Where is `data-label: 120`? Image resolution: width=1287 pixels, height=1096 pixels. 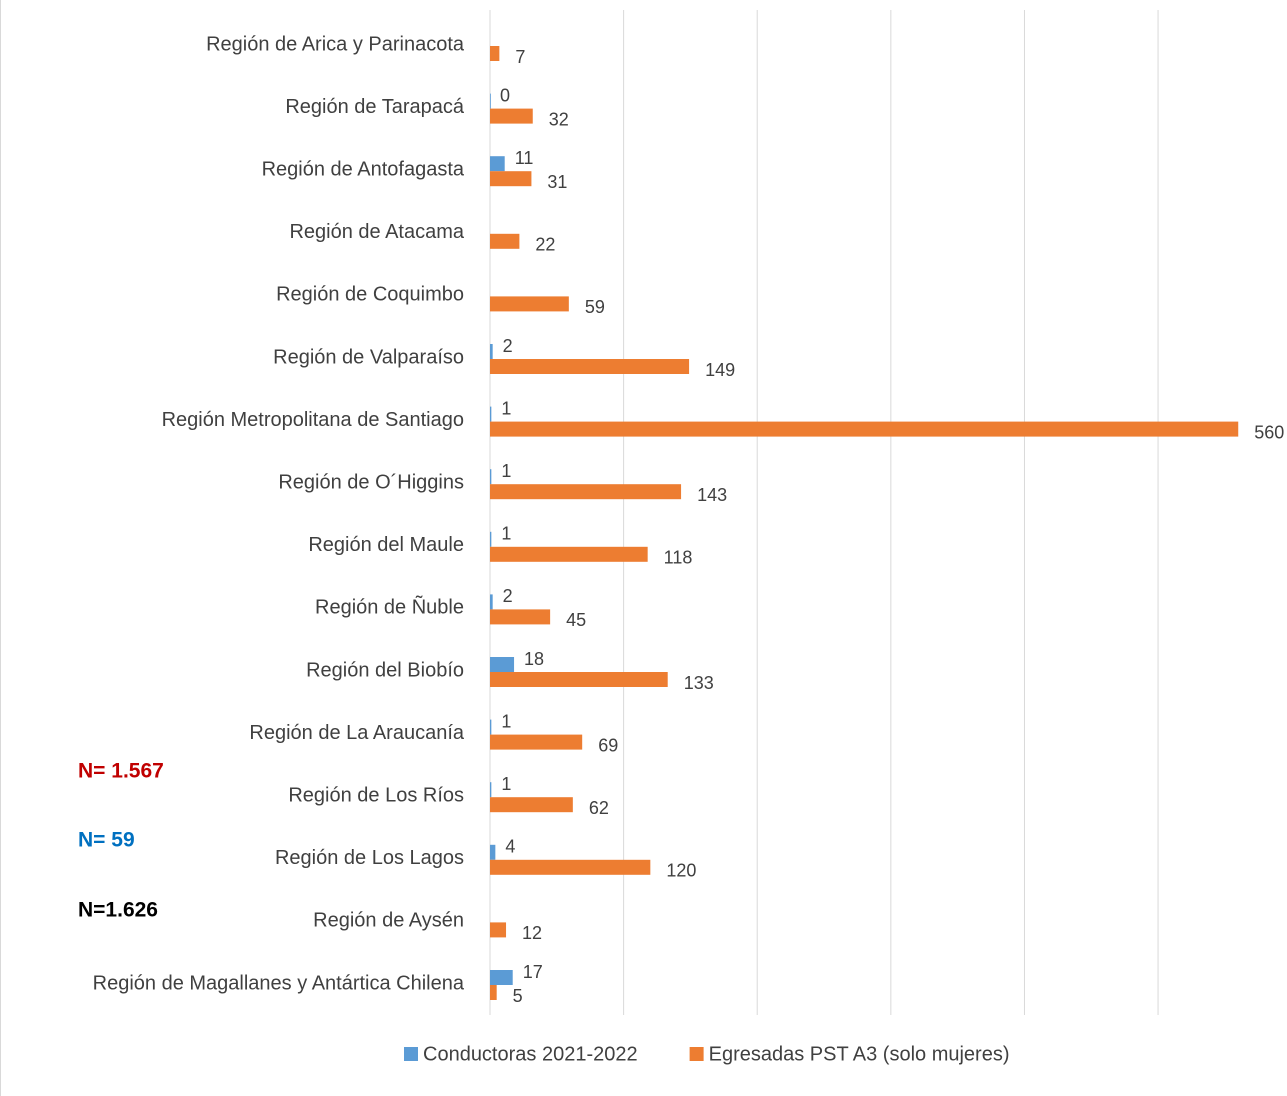
data-label: 120 is located at coordinates (681, 871).